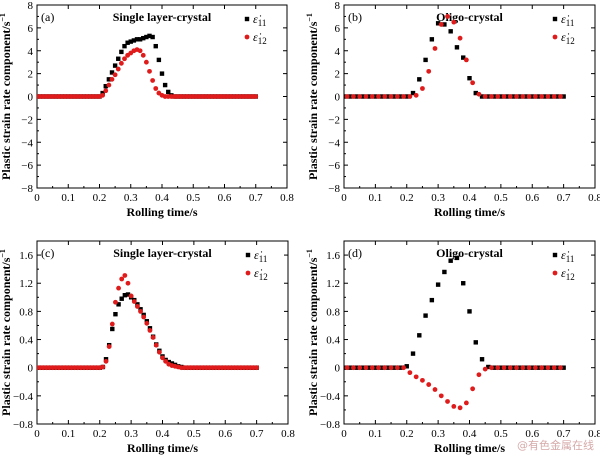  What do you see at coordinates (23, 425) in the screenshot?
I see `y-tick-label: −0.8` at bounding box center [23, 425].